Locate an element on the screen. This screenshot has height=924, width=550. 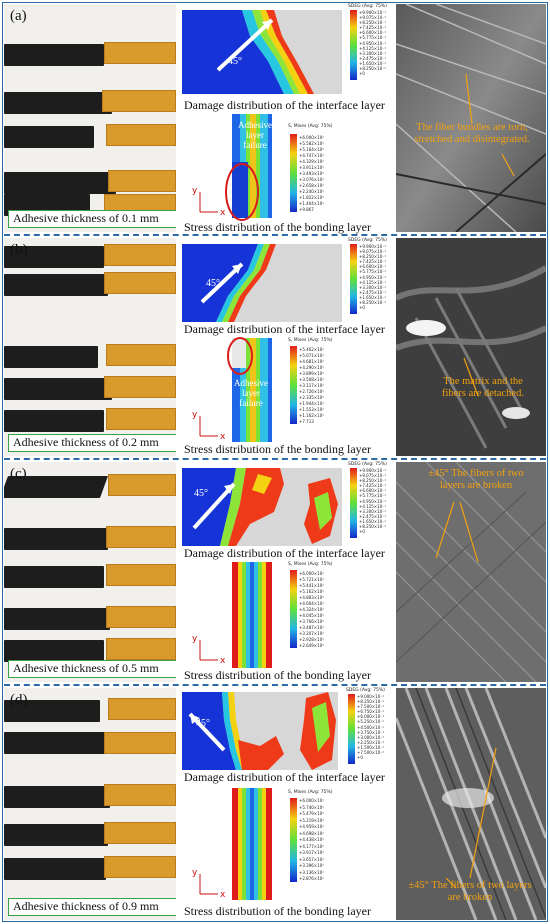
thickness-label: Adhesive thickness of 0.2 mm is located at coordinates (92, 443).